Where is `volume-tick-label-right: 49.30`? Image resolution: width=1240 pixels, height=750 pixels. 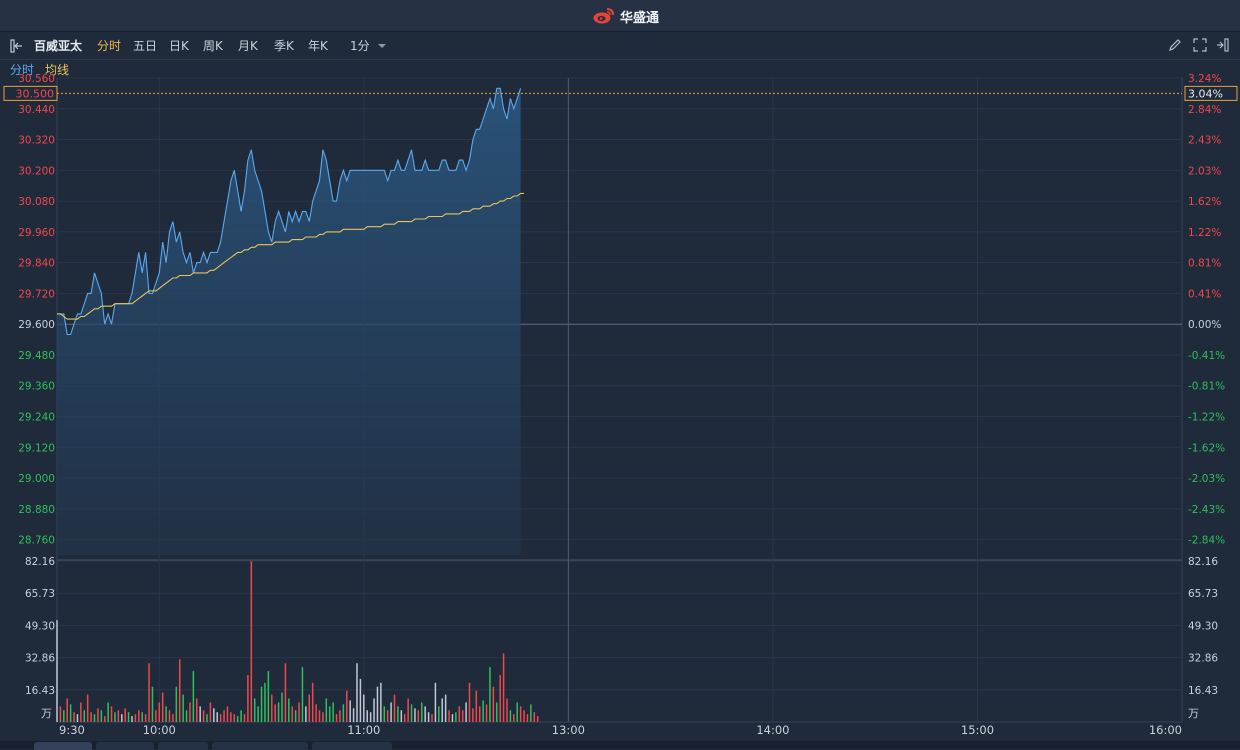
volume-tick-label-right: 49.30 is located at coordinates (1203, 626).